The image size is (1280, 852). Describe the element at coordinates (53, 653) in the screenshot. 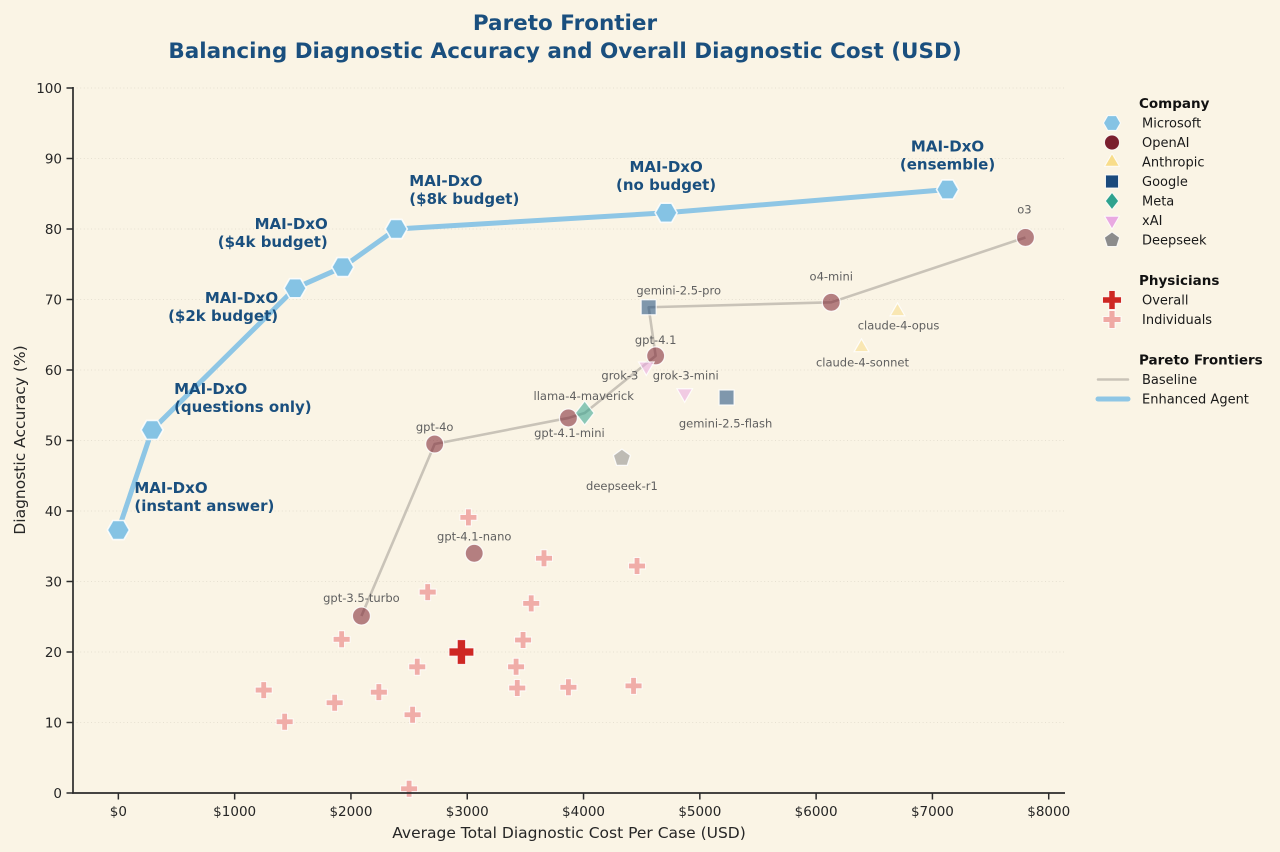

I see `y-tick-label-20: 20` at that location.